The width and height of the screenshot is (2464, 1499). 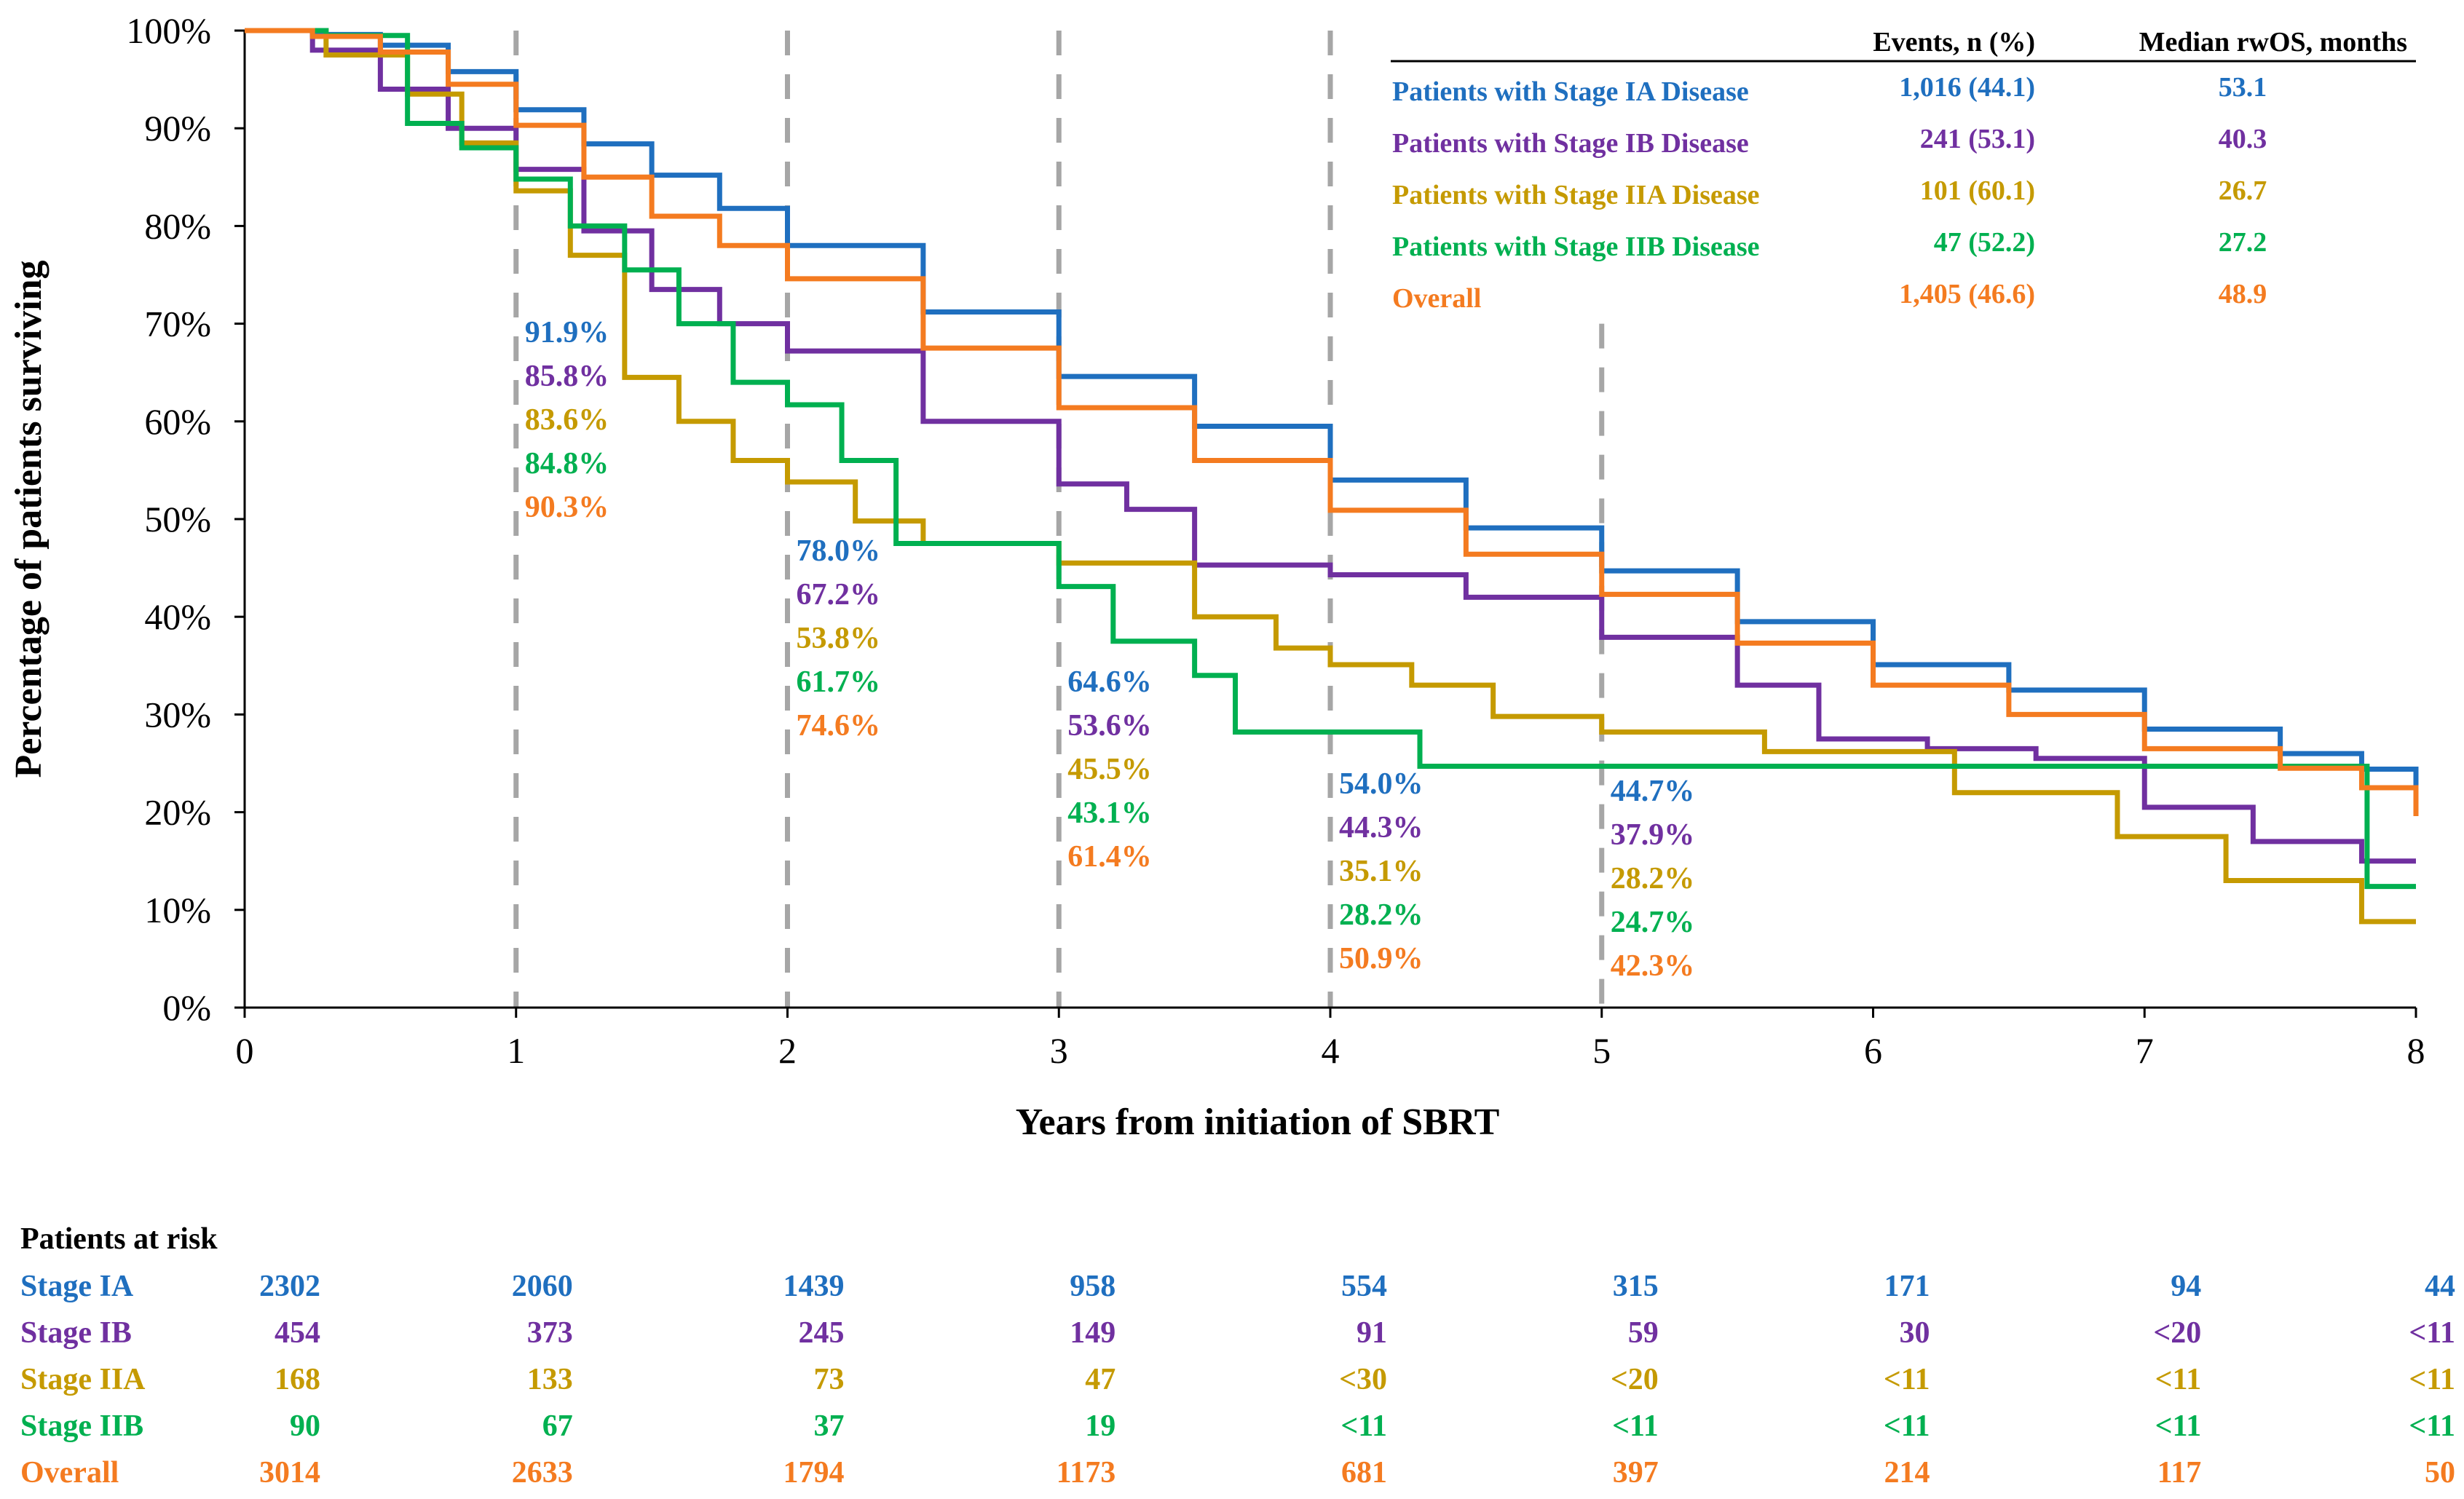 What do you see at coordinates (1086, 1473) in the screenshot?
I see `risk-cell: 1173` at bounding box center [1086, 1473].